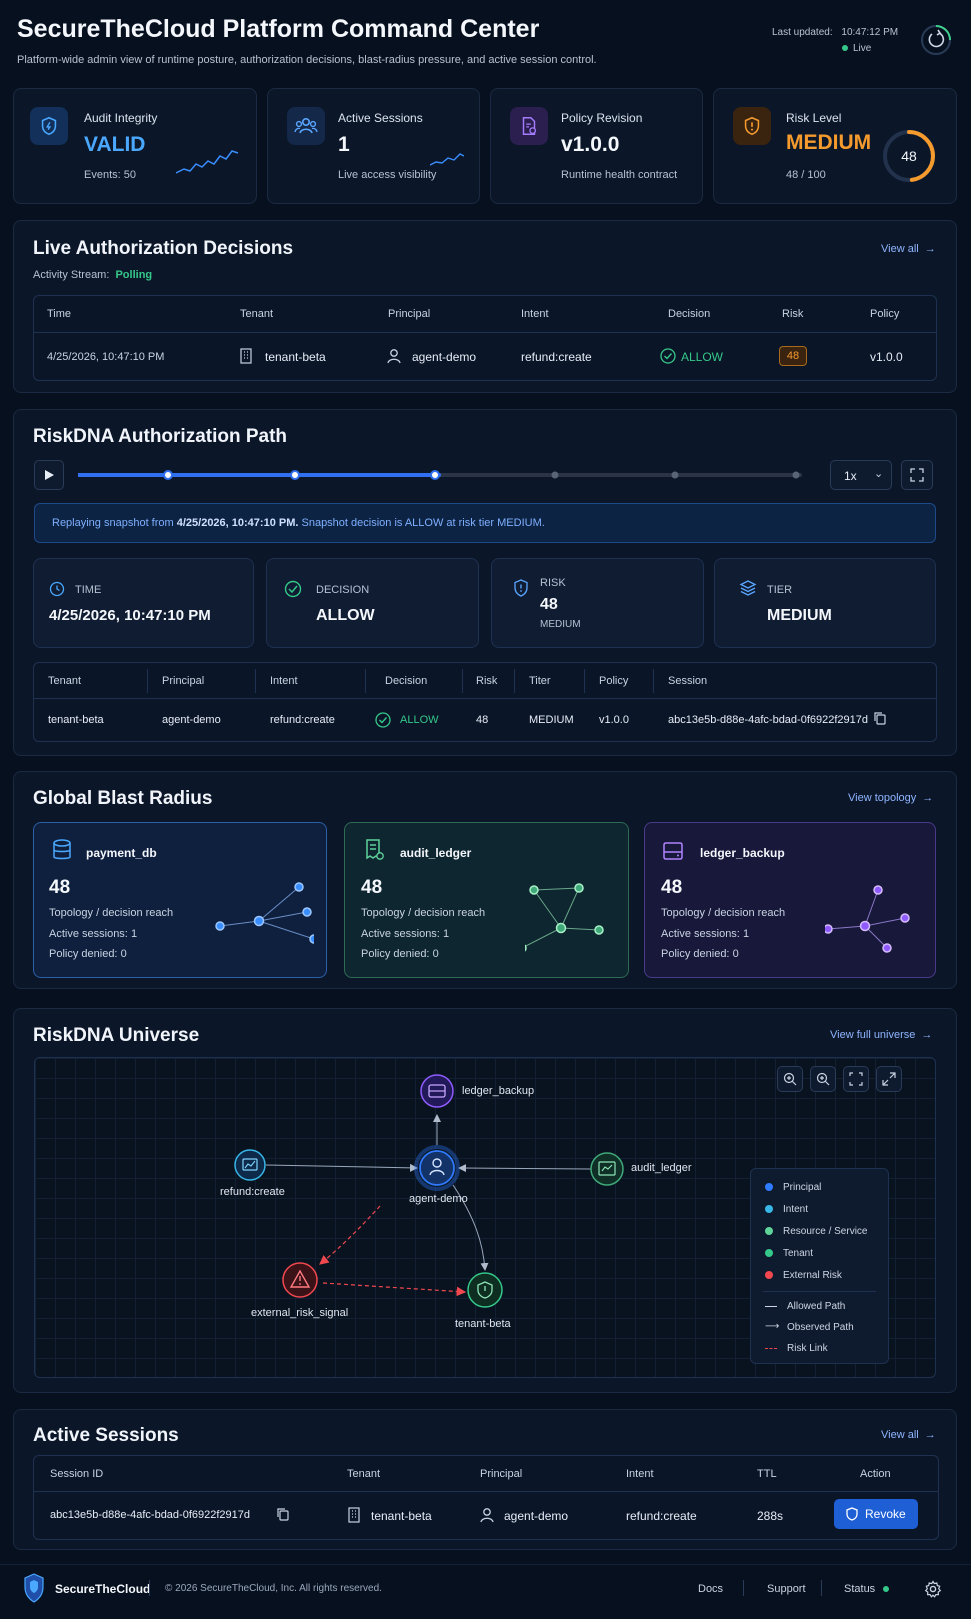 This screenshot has height=1619, width=971. I want to click on policy-doc-icon, so click(529, 126).